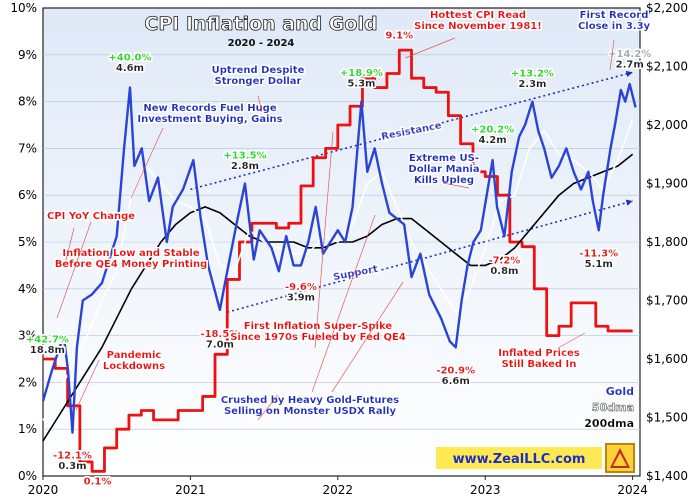  I want to click on left-axis-tick-label: 6%, so click(27, 195).